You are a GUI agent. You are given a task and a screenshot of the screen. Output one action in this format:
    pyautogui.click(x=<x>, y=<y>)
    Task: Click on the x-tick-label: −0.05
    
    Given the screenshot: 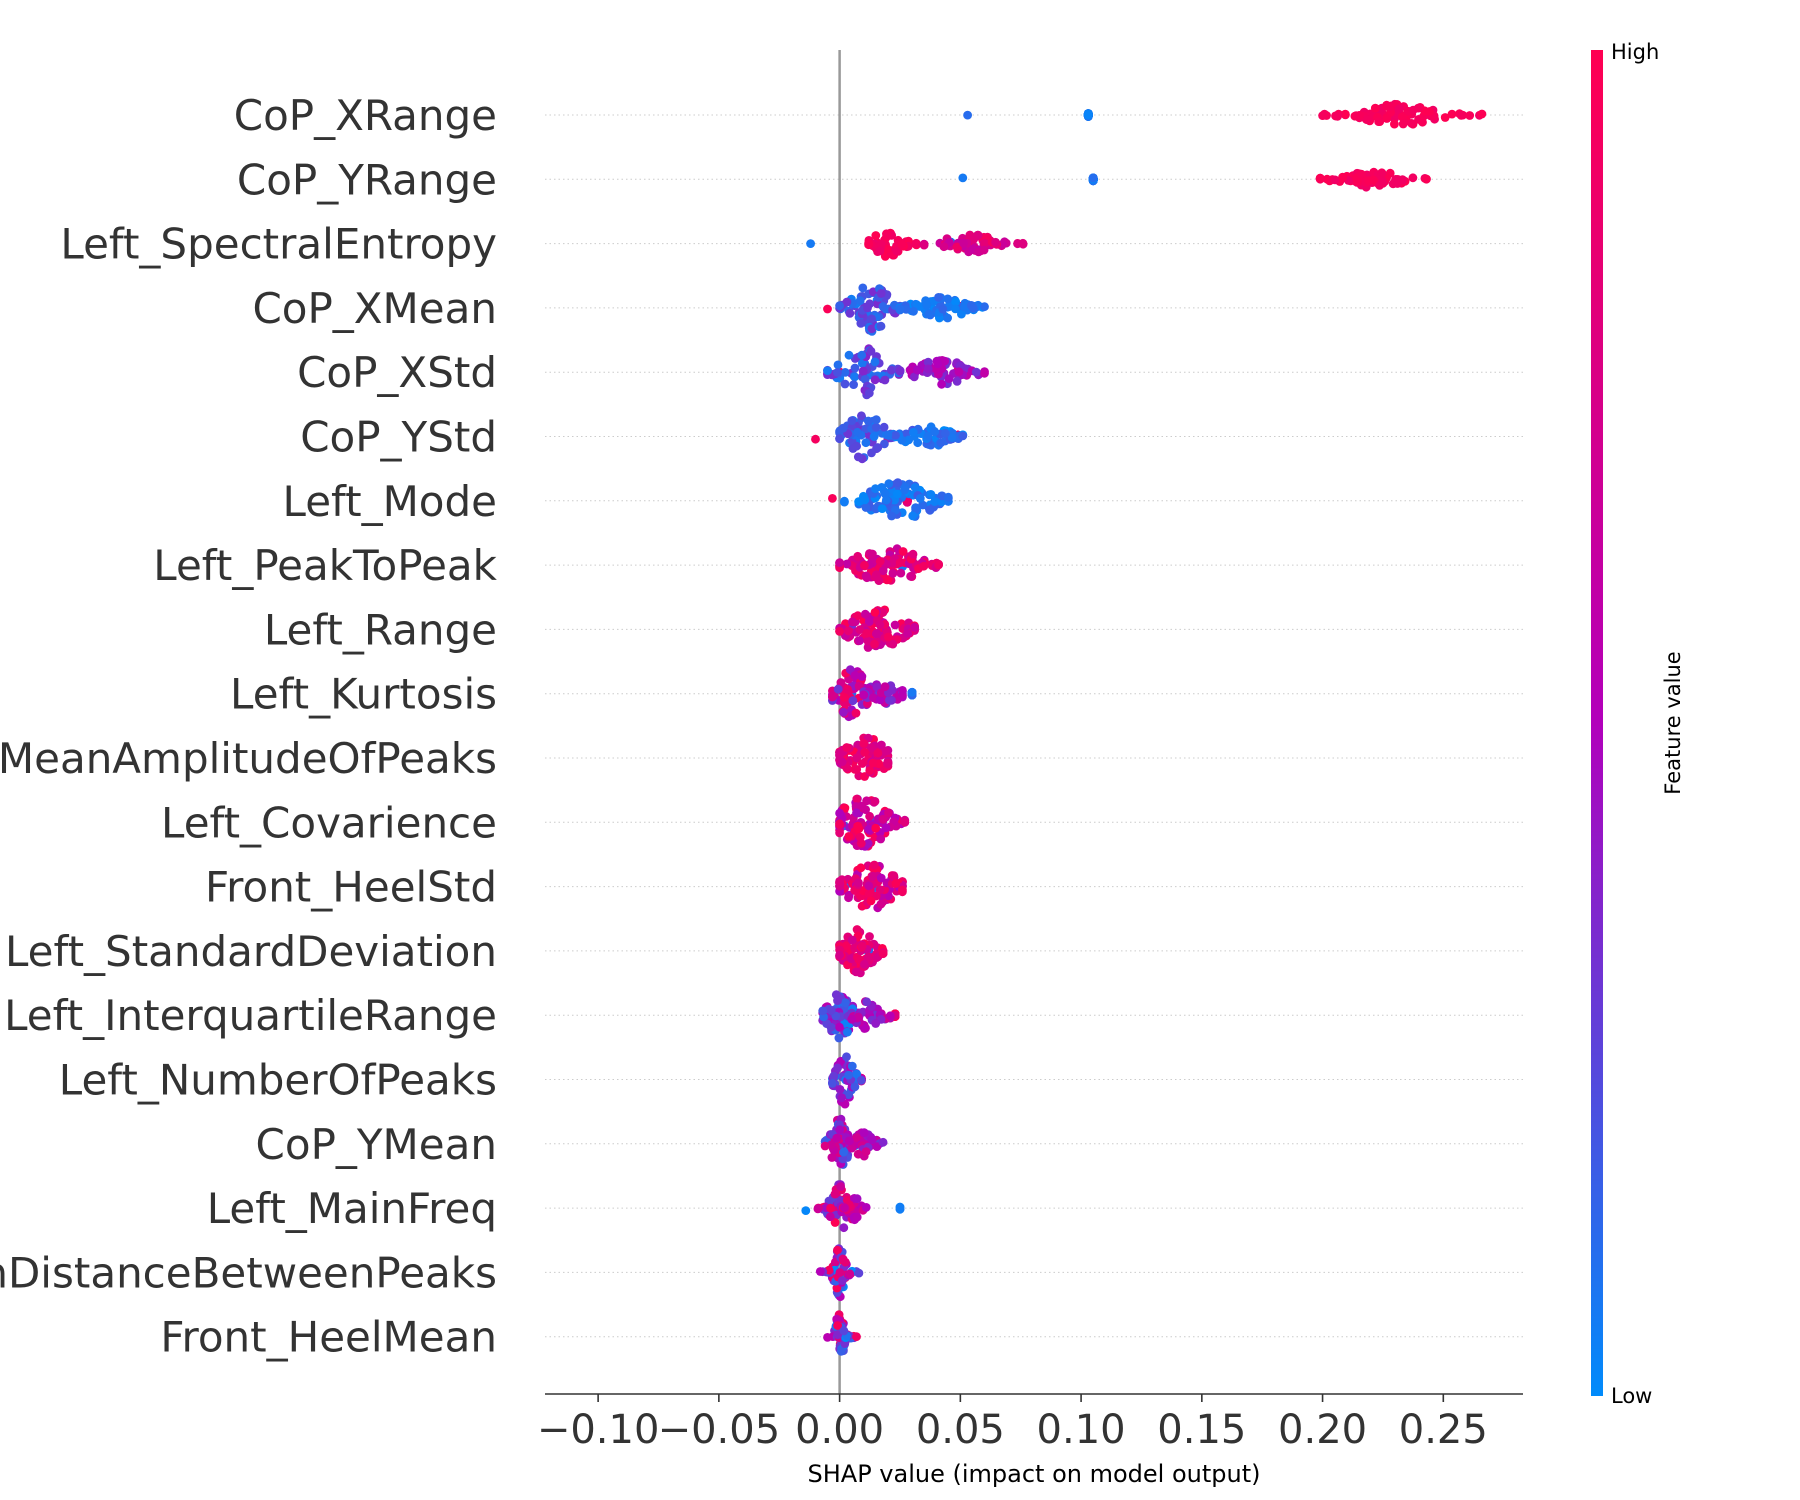 What is the action you would take?
    pyautogui.click(x=719, y=1430)
    